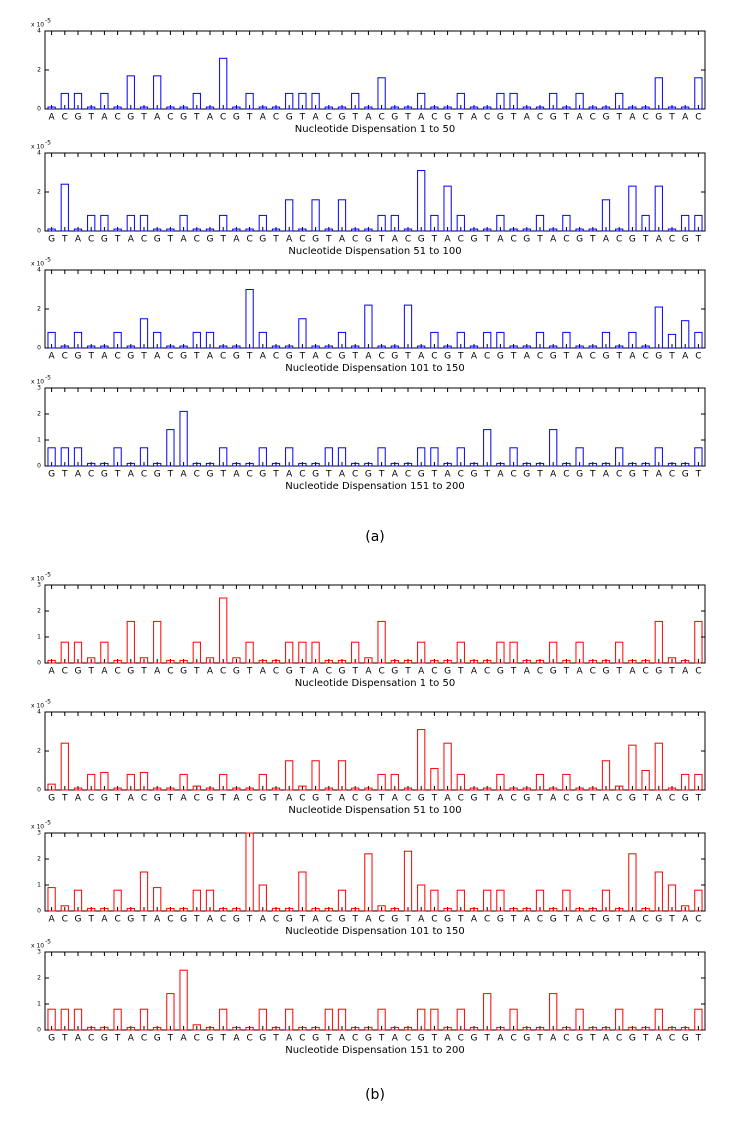 This screenshot has height=1123, width=750. Describe the element at coordinates (375, 683) in the screenshot. I see `x-axis-label: Nucleotide Dispensation 1 to 50` at that location.